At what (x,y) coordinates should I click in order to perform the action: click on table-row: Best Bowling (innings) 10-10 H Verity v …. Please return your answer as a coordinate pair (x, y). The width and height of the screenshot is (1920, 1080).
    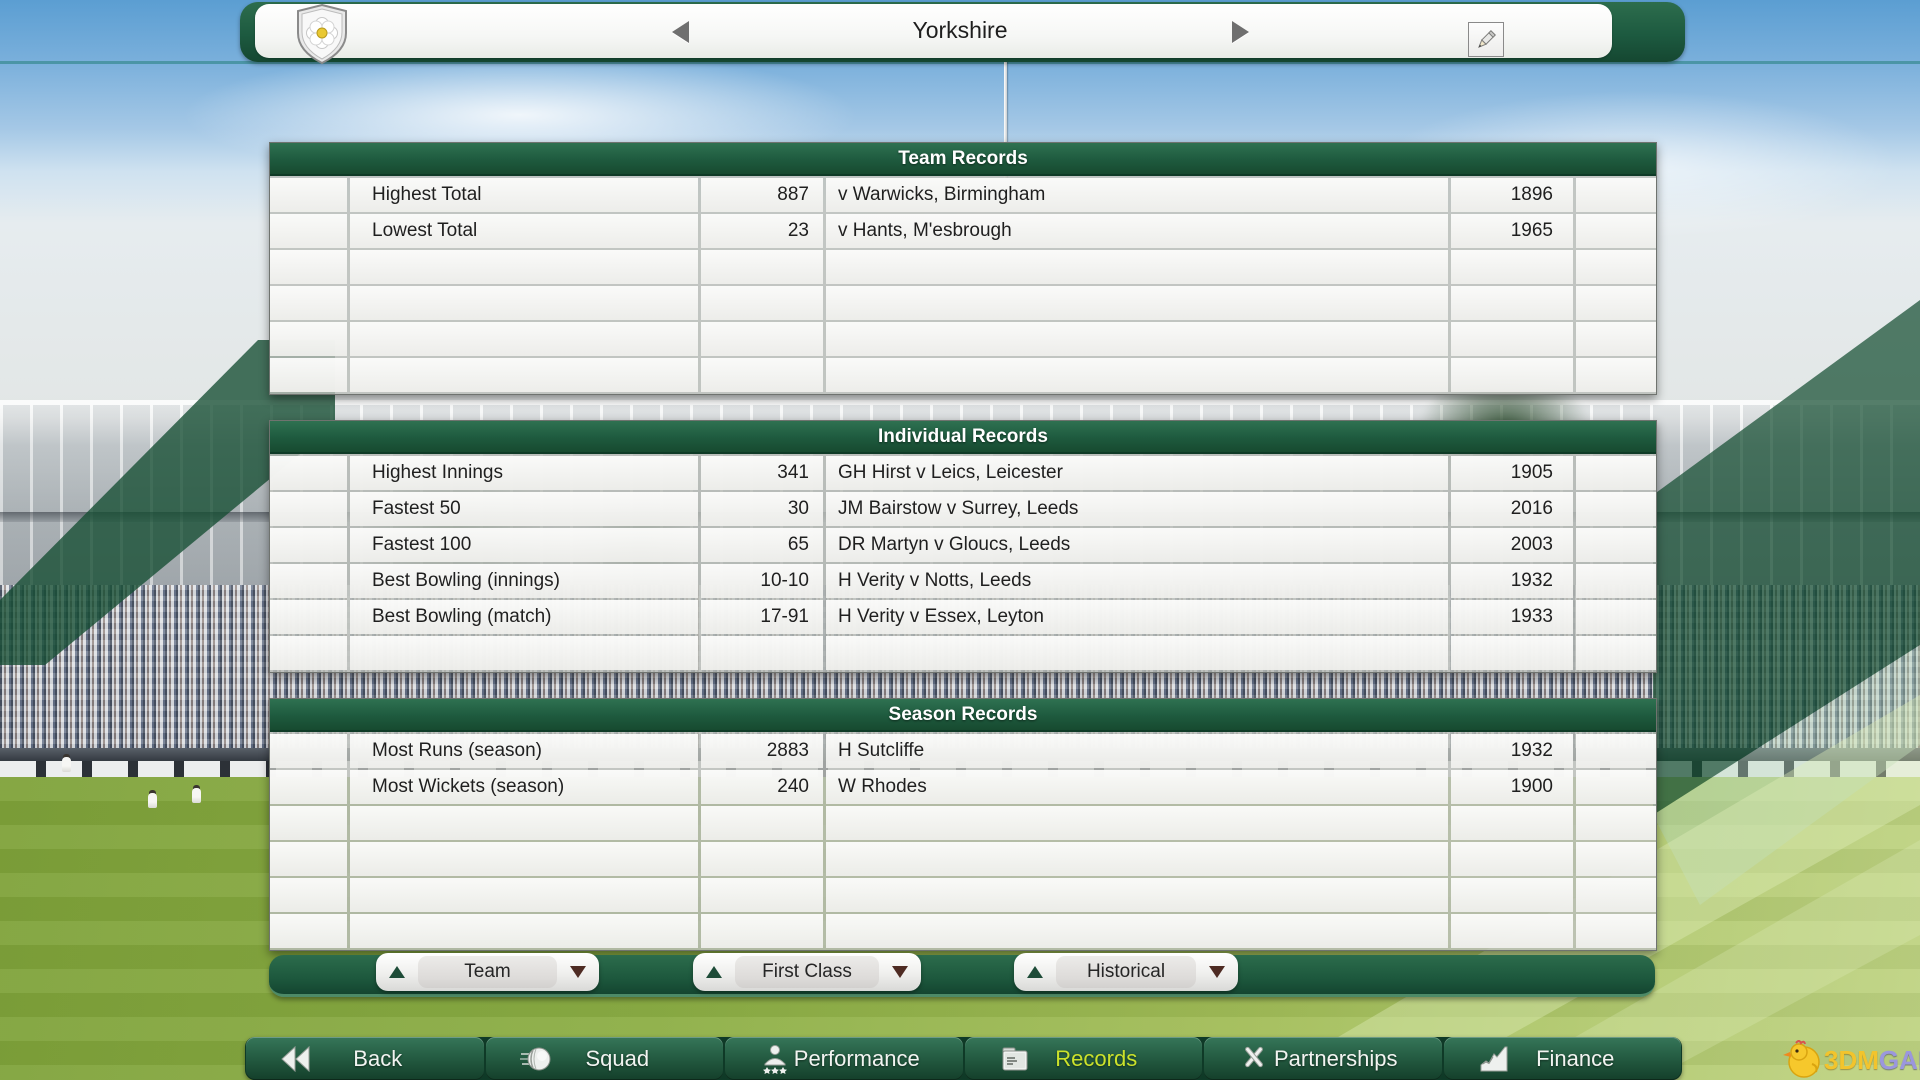
    Looking at the image, I should click on (963, 581).